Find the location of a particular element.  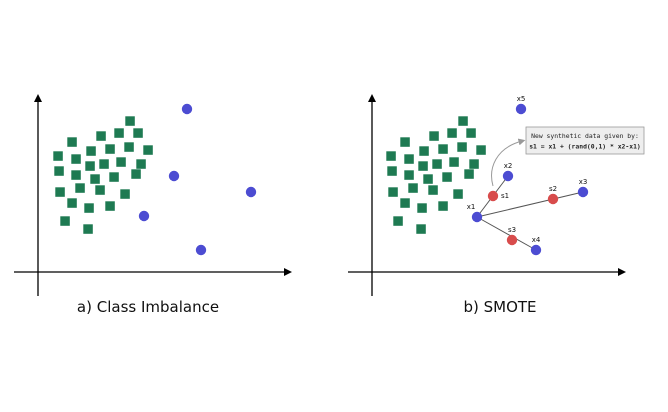

callout-line-1: New synthetic data given by: is located at coordinates (585, 136).